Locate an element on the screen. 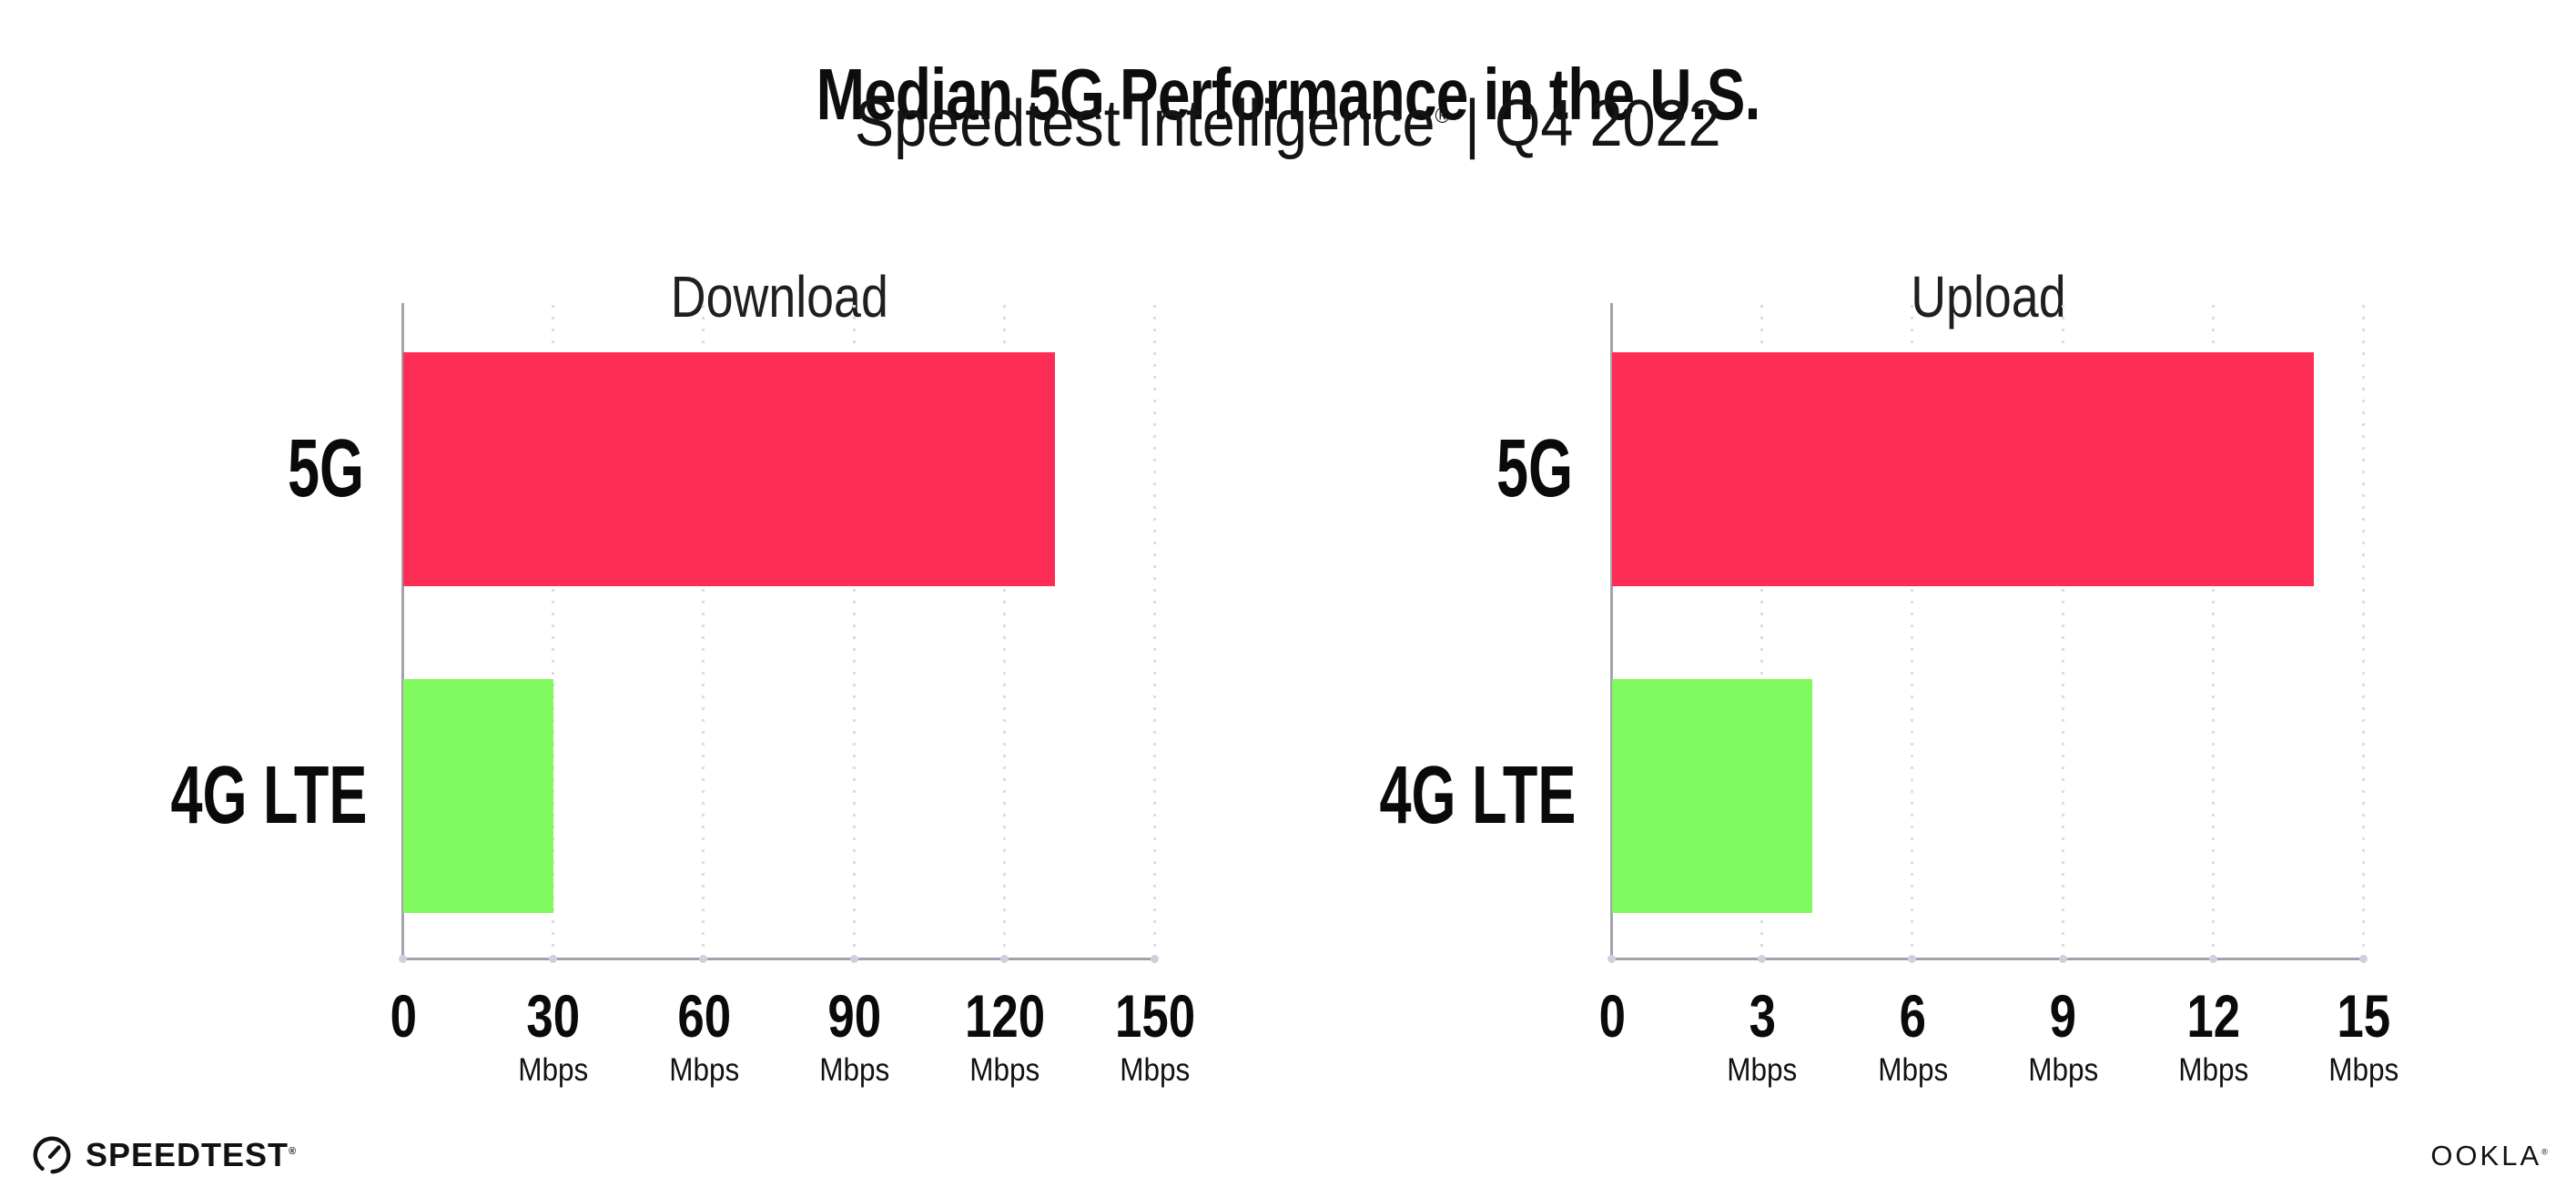 This screenshot has width=2576, height=1197. page-title-text: Median 5G Performance in the U.S. is located at coordinates (1288, 94).